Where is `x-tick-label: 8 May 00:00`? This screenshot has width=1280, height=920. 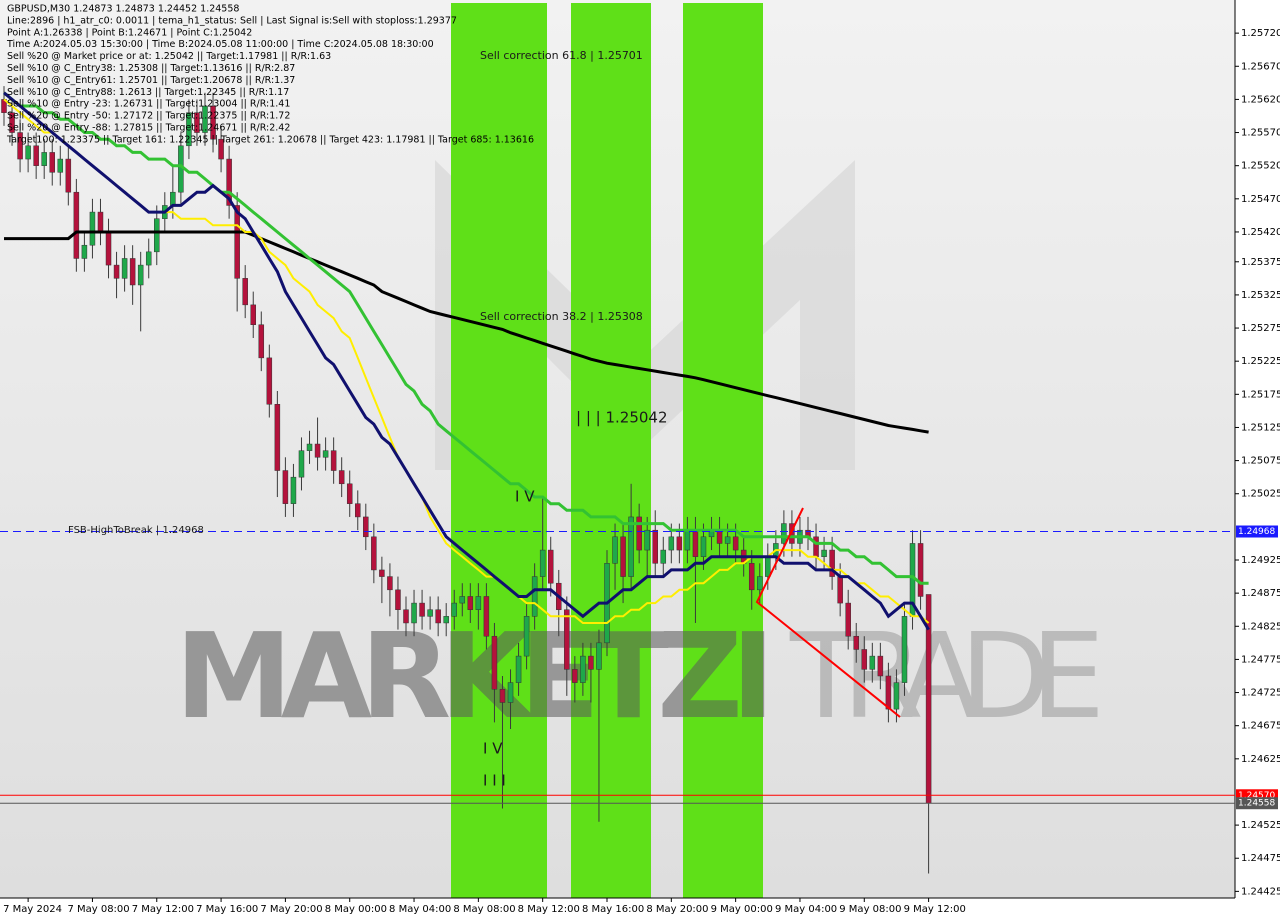
x-tick-label: 8 May 00:00 is located at coordinates (356, 909).